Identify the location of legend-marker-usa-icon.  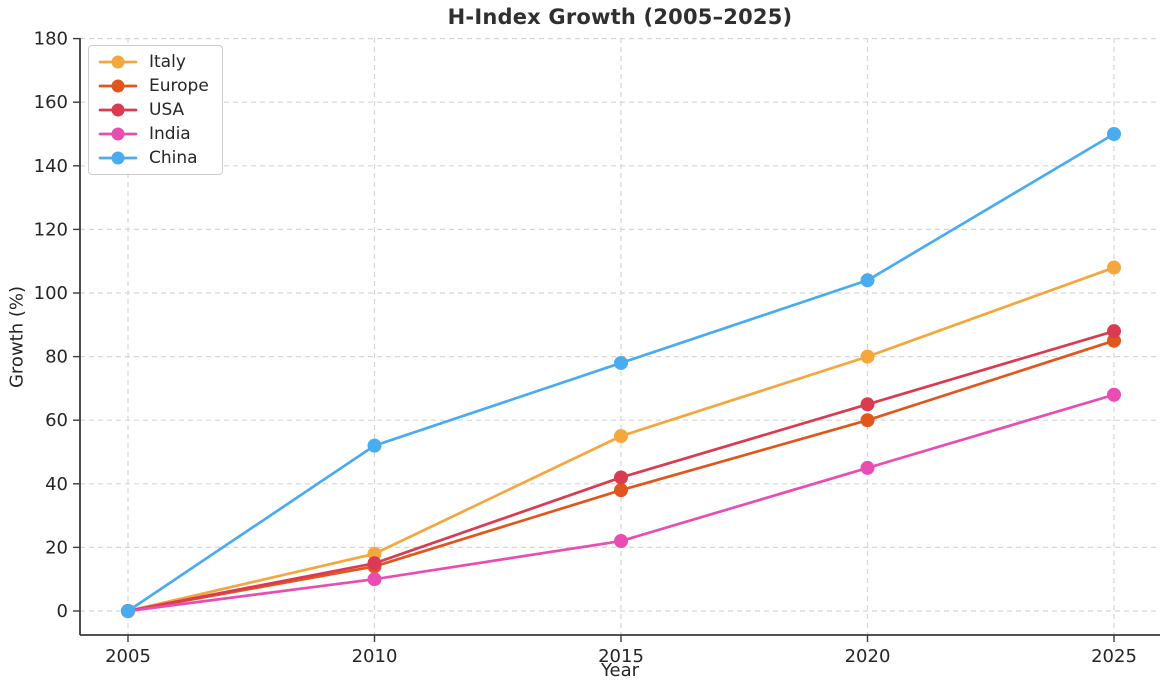
(118, 110).